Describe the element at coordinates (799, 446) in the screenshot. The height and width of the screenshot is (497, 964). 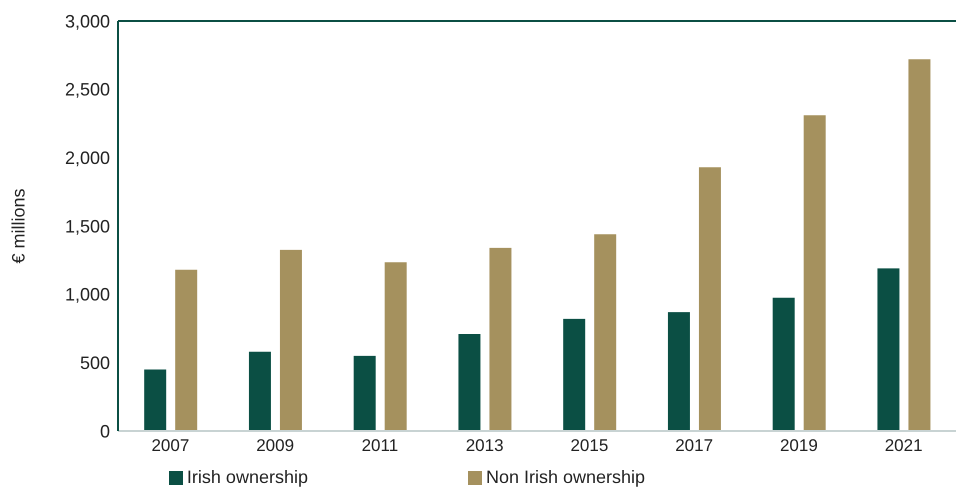
I see `x-tick-label: 2019` at that location.